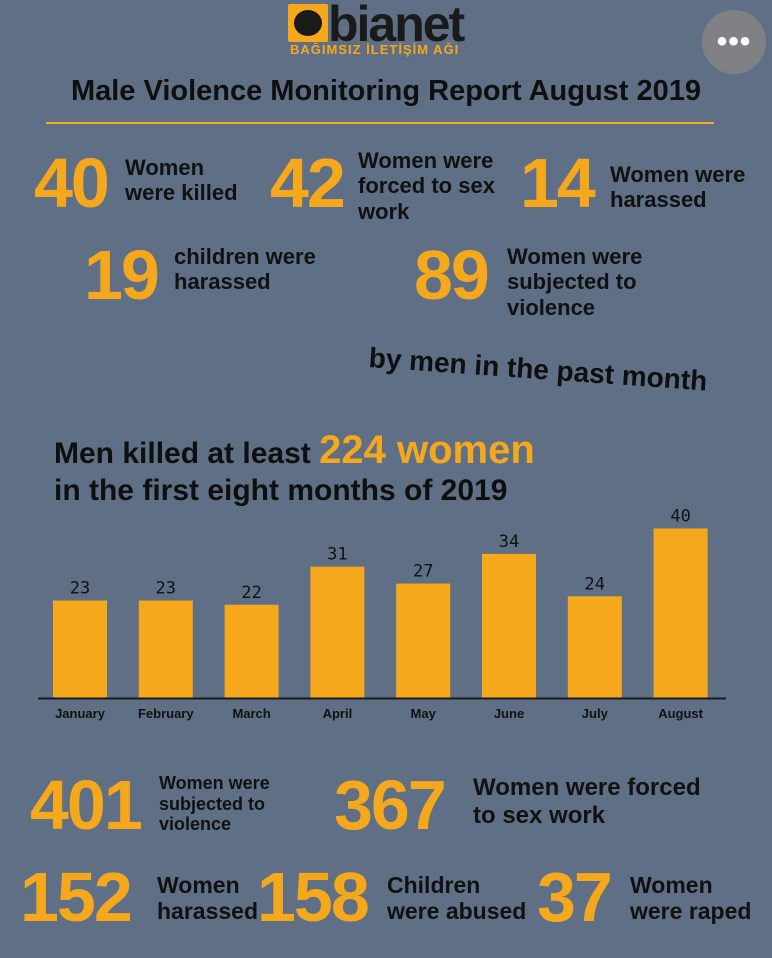  Describe the element at coordinates (390, 805) in the screenshot. I see `year-stat-value-forced: 367` at that location.